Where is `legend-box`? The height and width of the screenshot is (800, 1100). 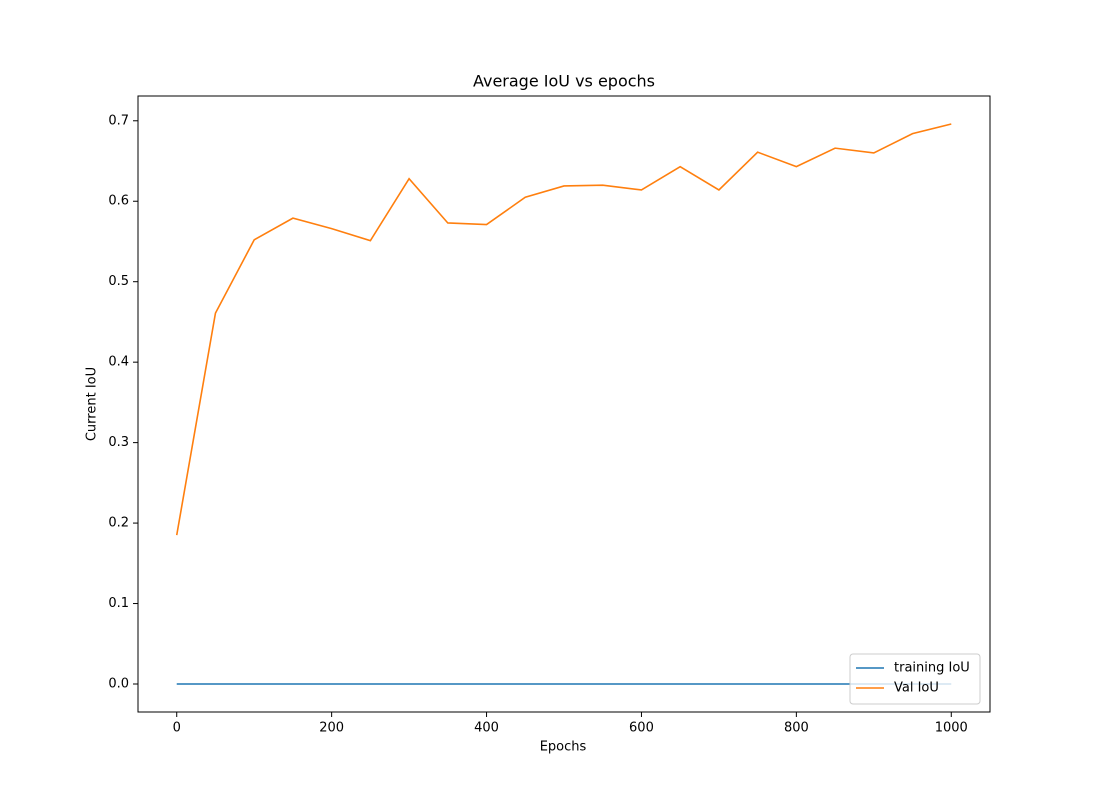 legend-box is located at coordinates (915, 679).